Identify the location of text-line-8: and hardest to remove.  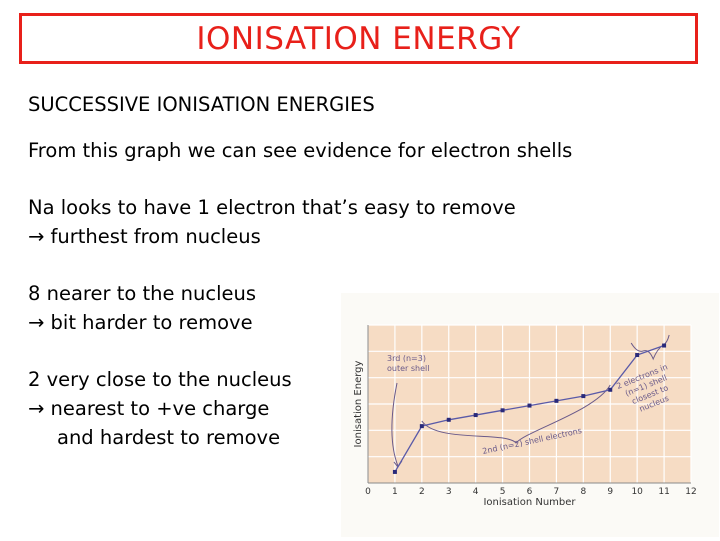
(169, 437).